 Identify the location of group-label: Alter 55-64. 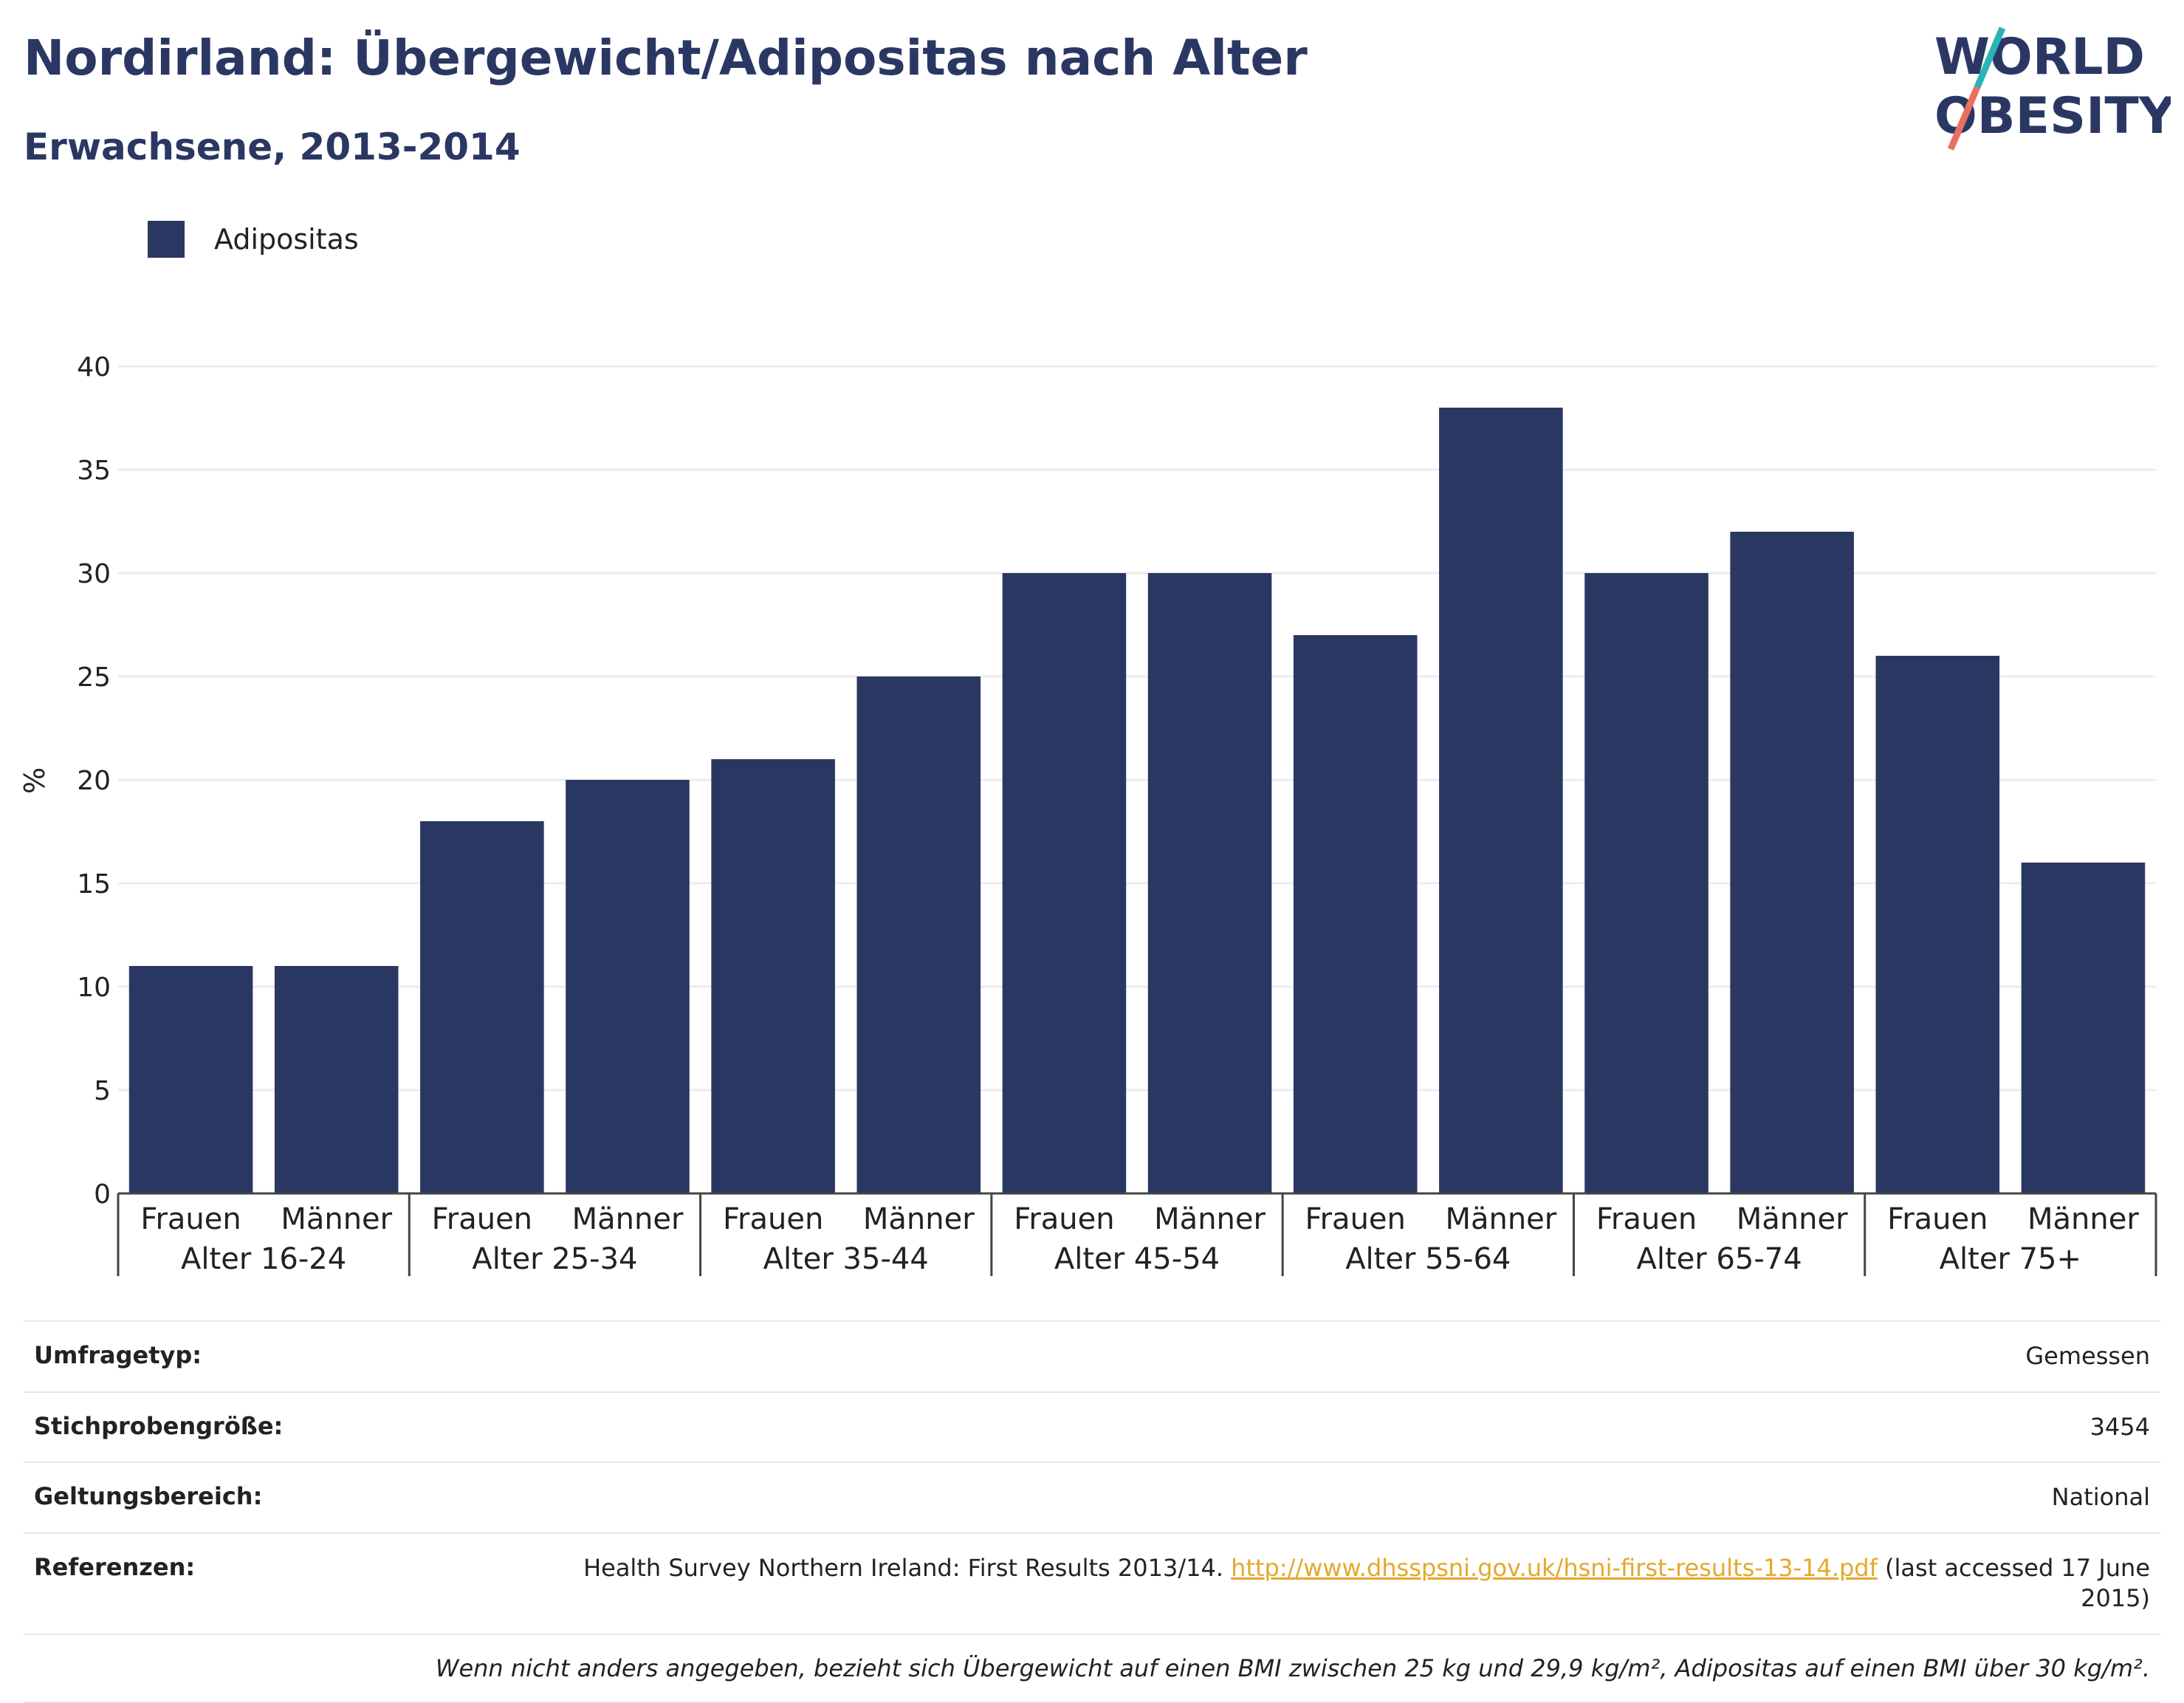
(1428, 1259).